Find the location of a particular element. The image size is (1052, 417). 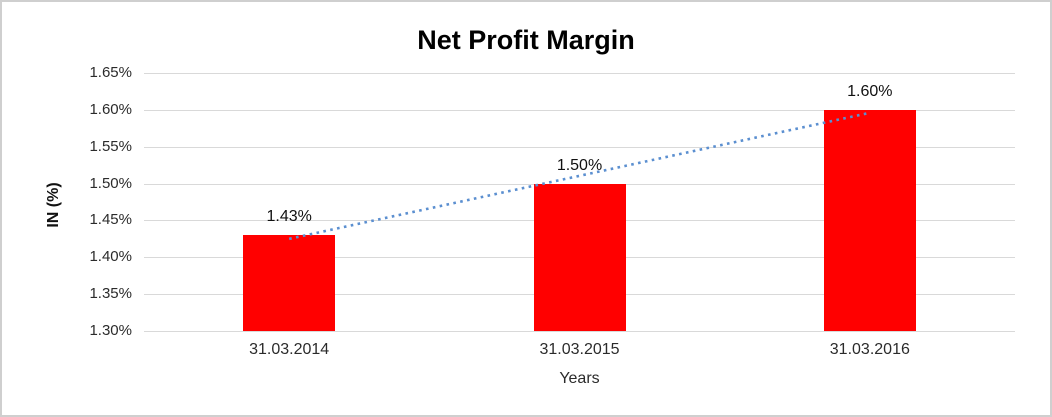

x-axis-tick-label: 31.03.2016 is located at coordinates (869, 349).